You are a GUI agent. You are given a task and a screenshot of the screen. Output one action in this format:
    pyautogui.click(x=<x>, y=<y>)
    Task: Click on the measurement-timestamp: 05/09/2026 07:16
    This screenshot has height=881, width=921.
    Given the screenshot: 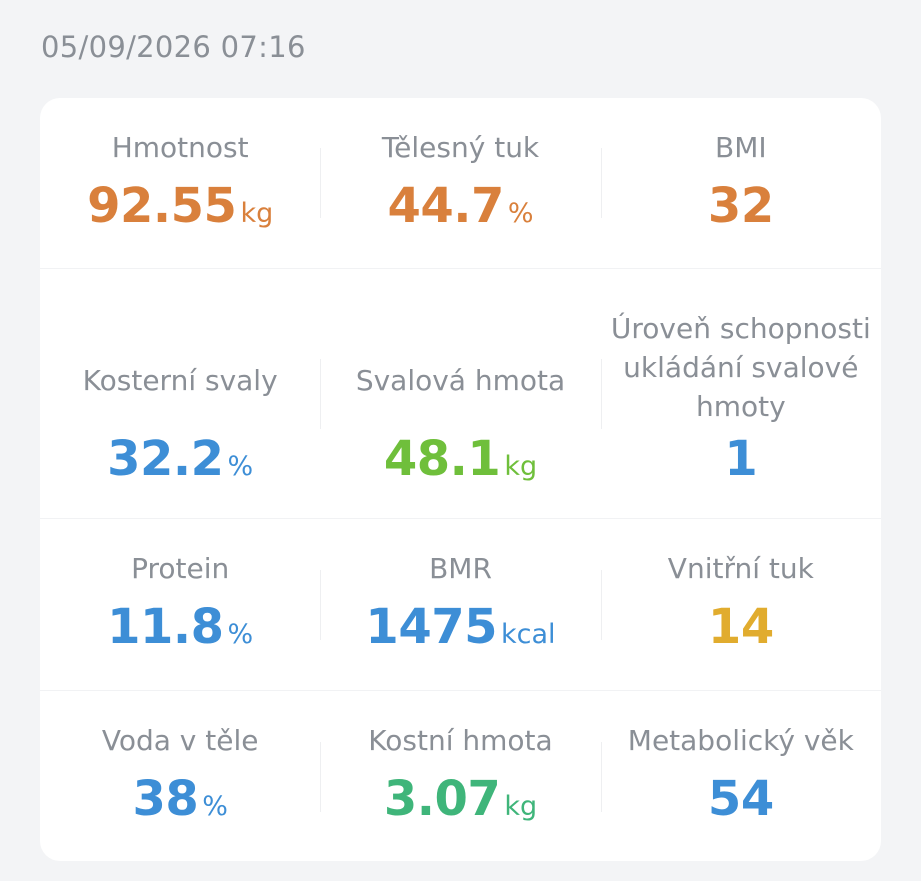 What is the action you would take?
    pyautogui.click(x=173, y=47)
    